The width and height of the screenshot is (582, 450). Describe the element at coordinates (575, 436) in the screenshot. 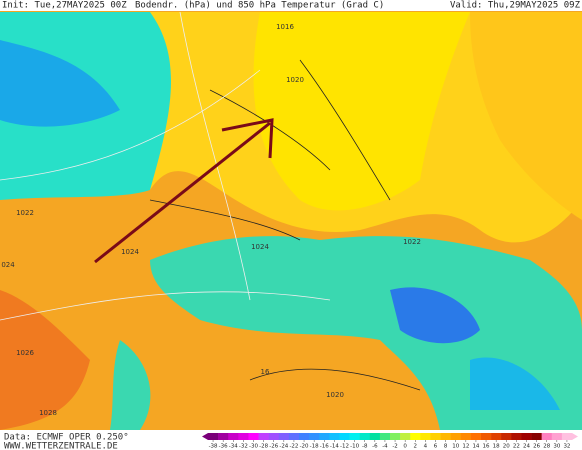

I see `colorbar-right-end` at that location.